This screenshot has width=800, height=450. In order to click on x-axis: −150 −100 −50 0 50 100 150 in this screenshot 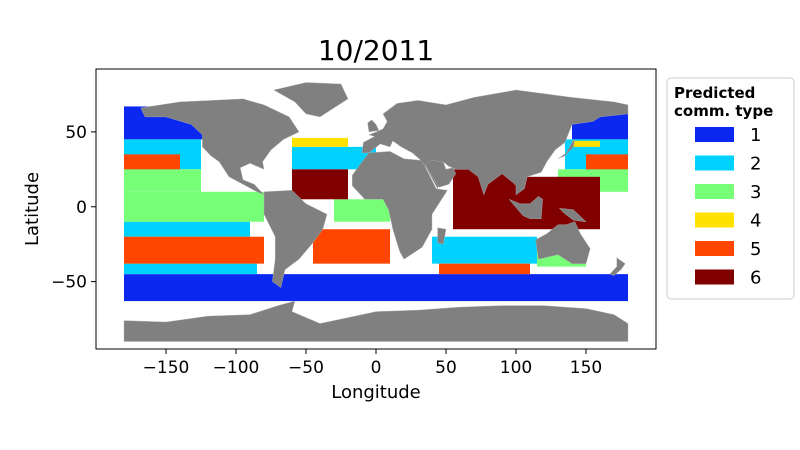, I will do `click(372, 363)`.